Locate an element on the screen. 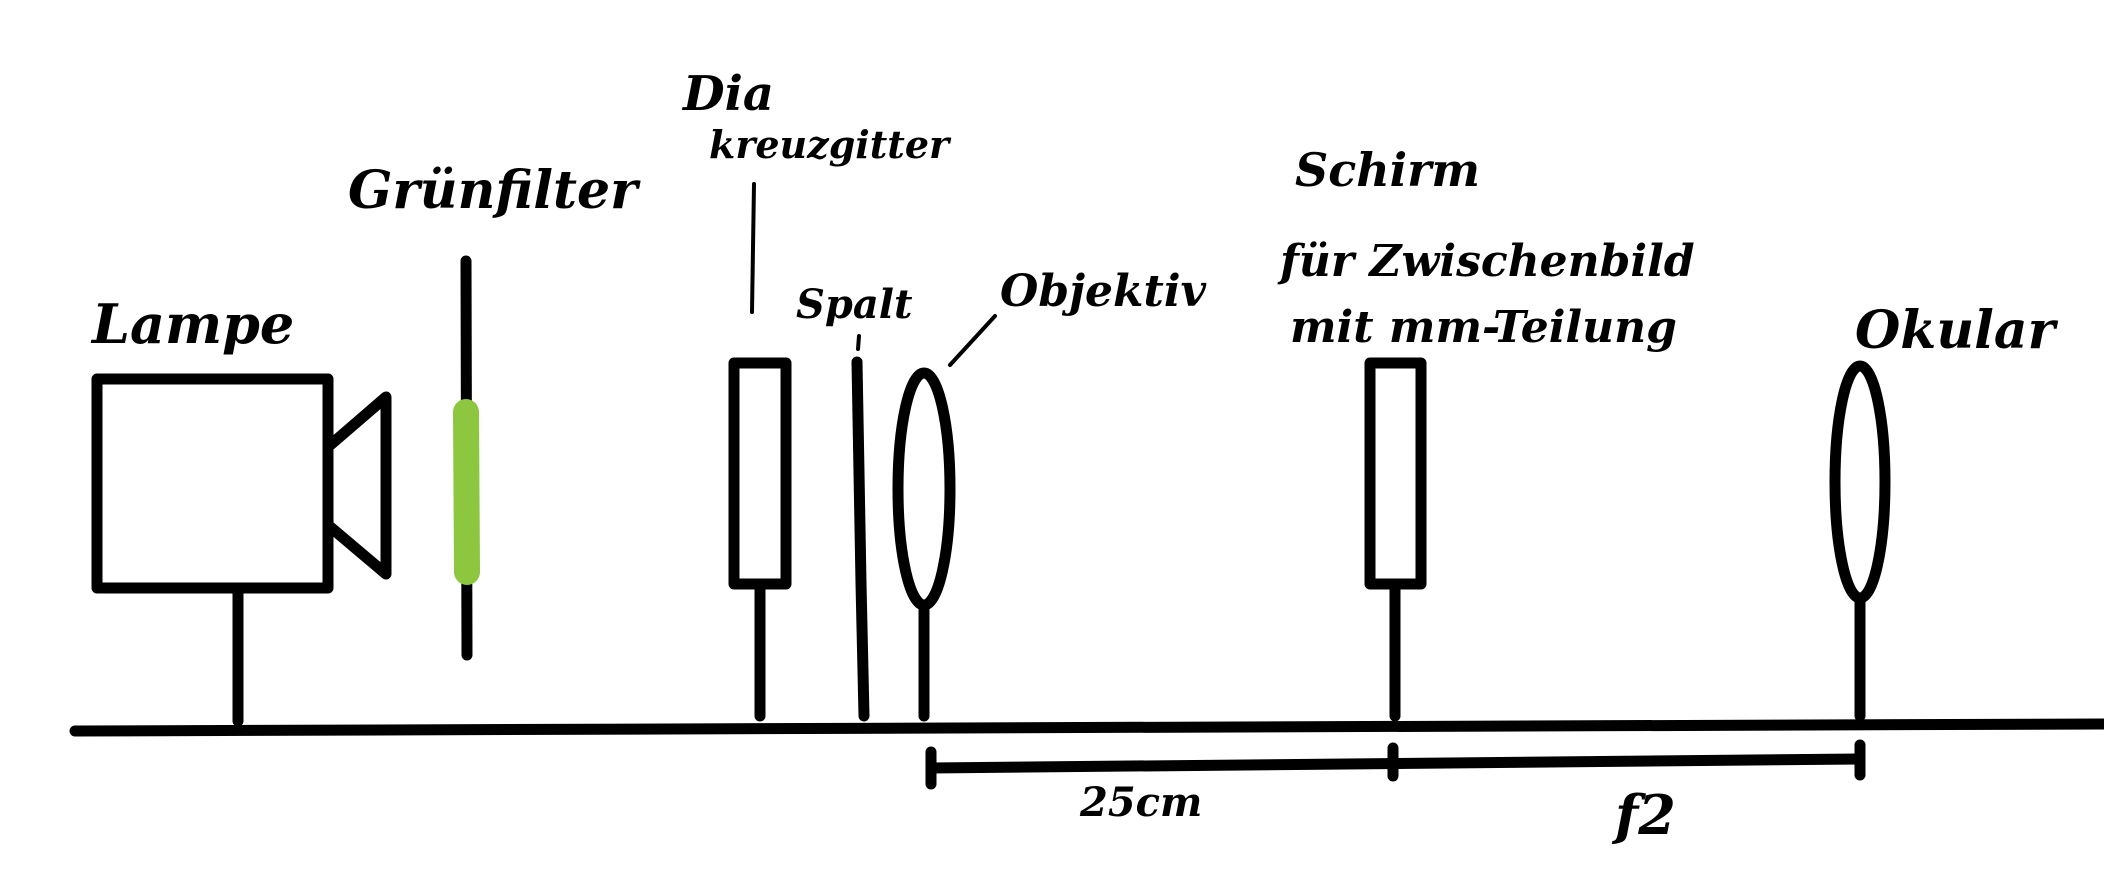 The width and height of the screenshot is (2104, 894). objective-lens is located at coordinates (944, 518).